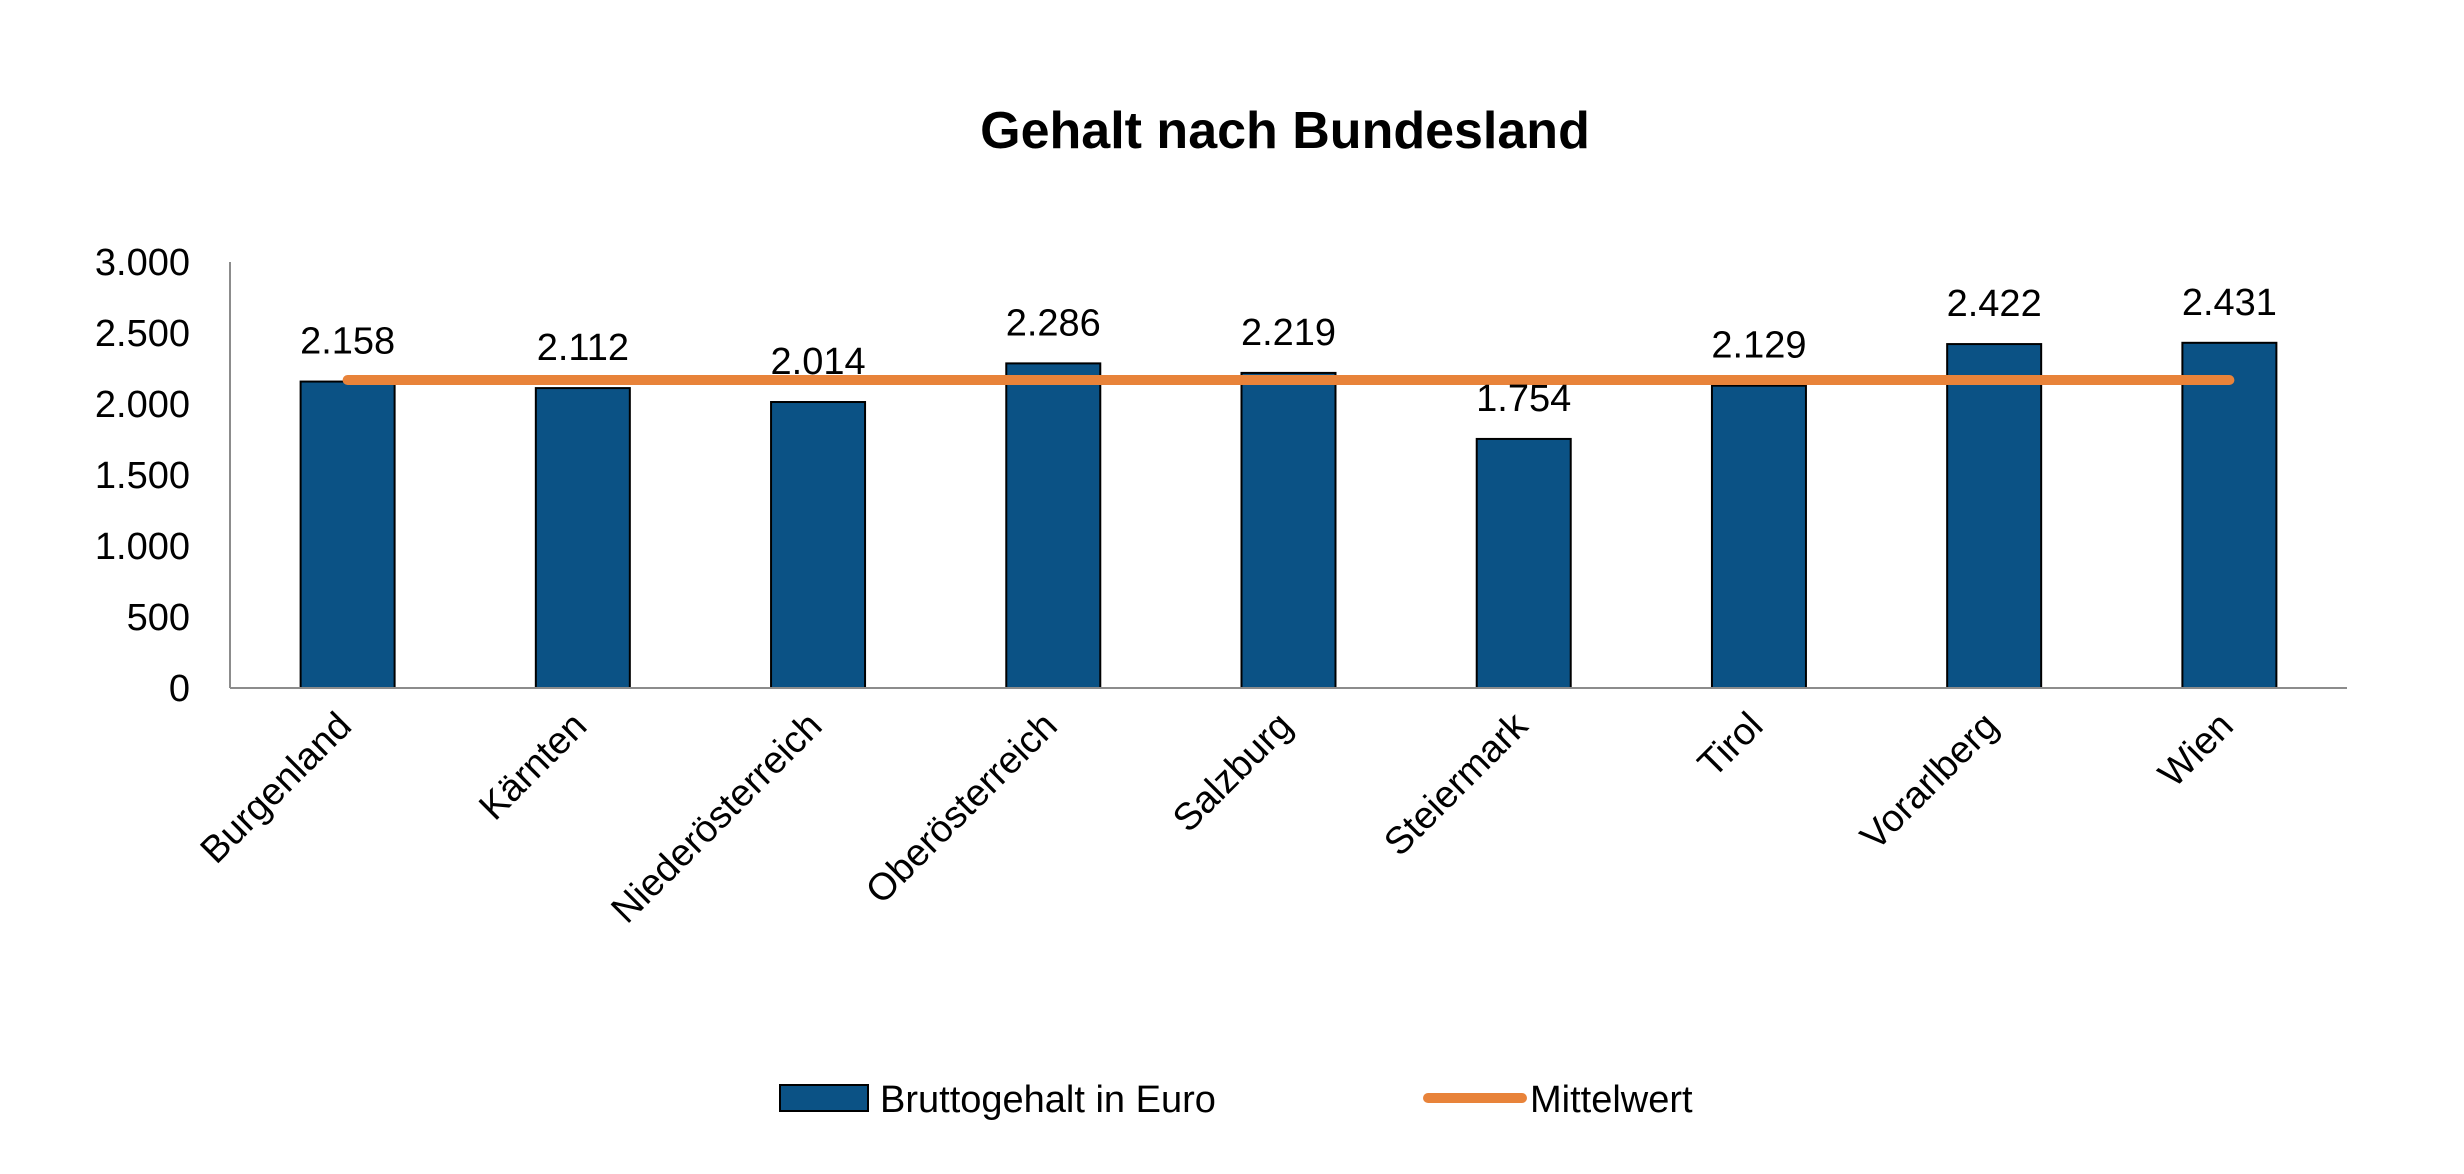 The image size is (2464, 1174). What do you see at coordinates (1053, 323) in the screenshot?
I see `data-label: 2.286` at bounding box center [1053, 323].